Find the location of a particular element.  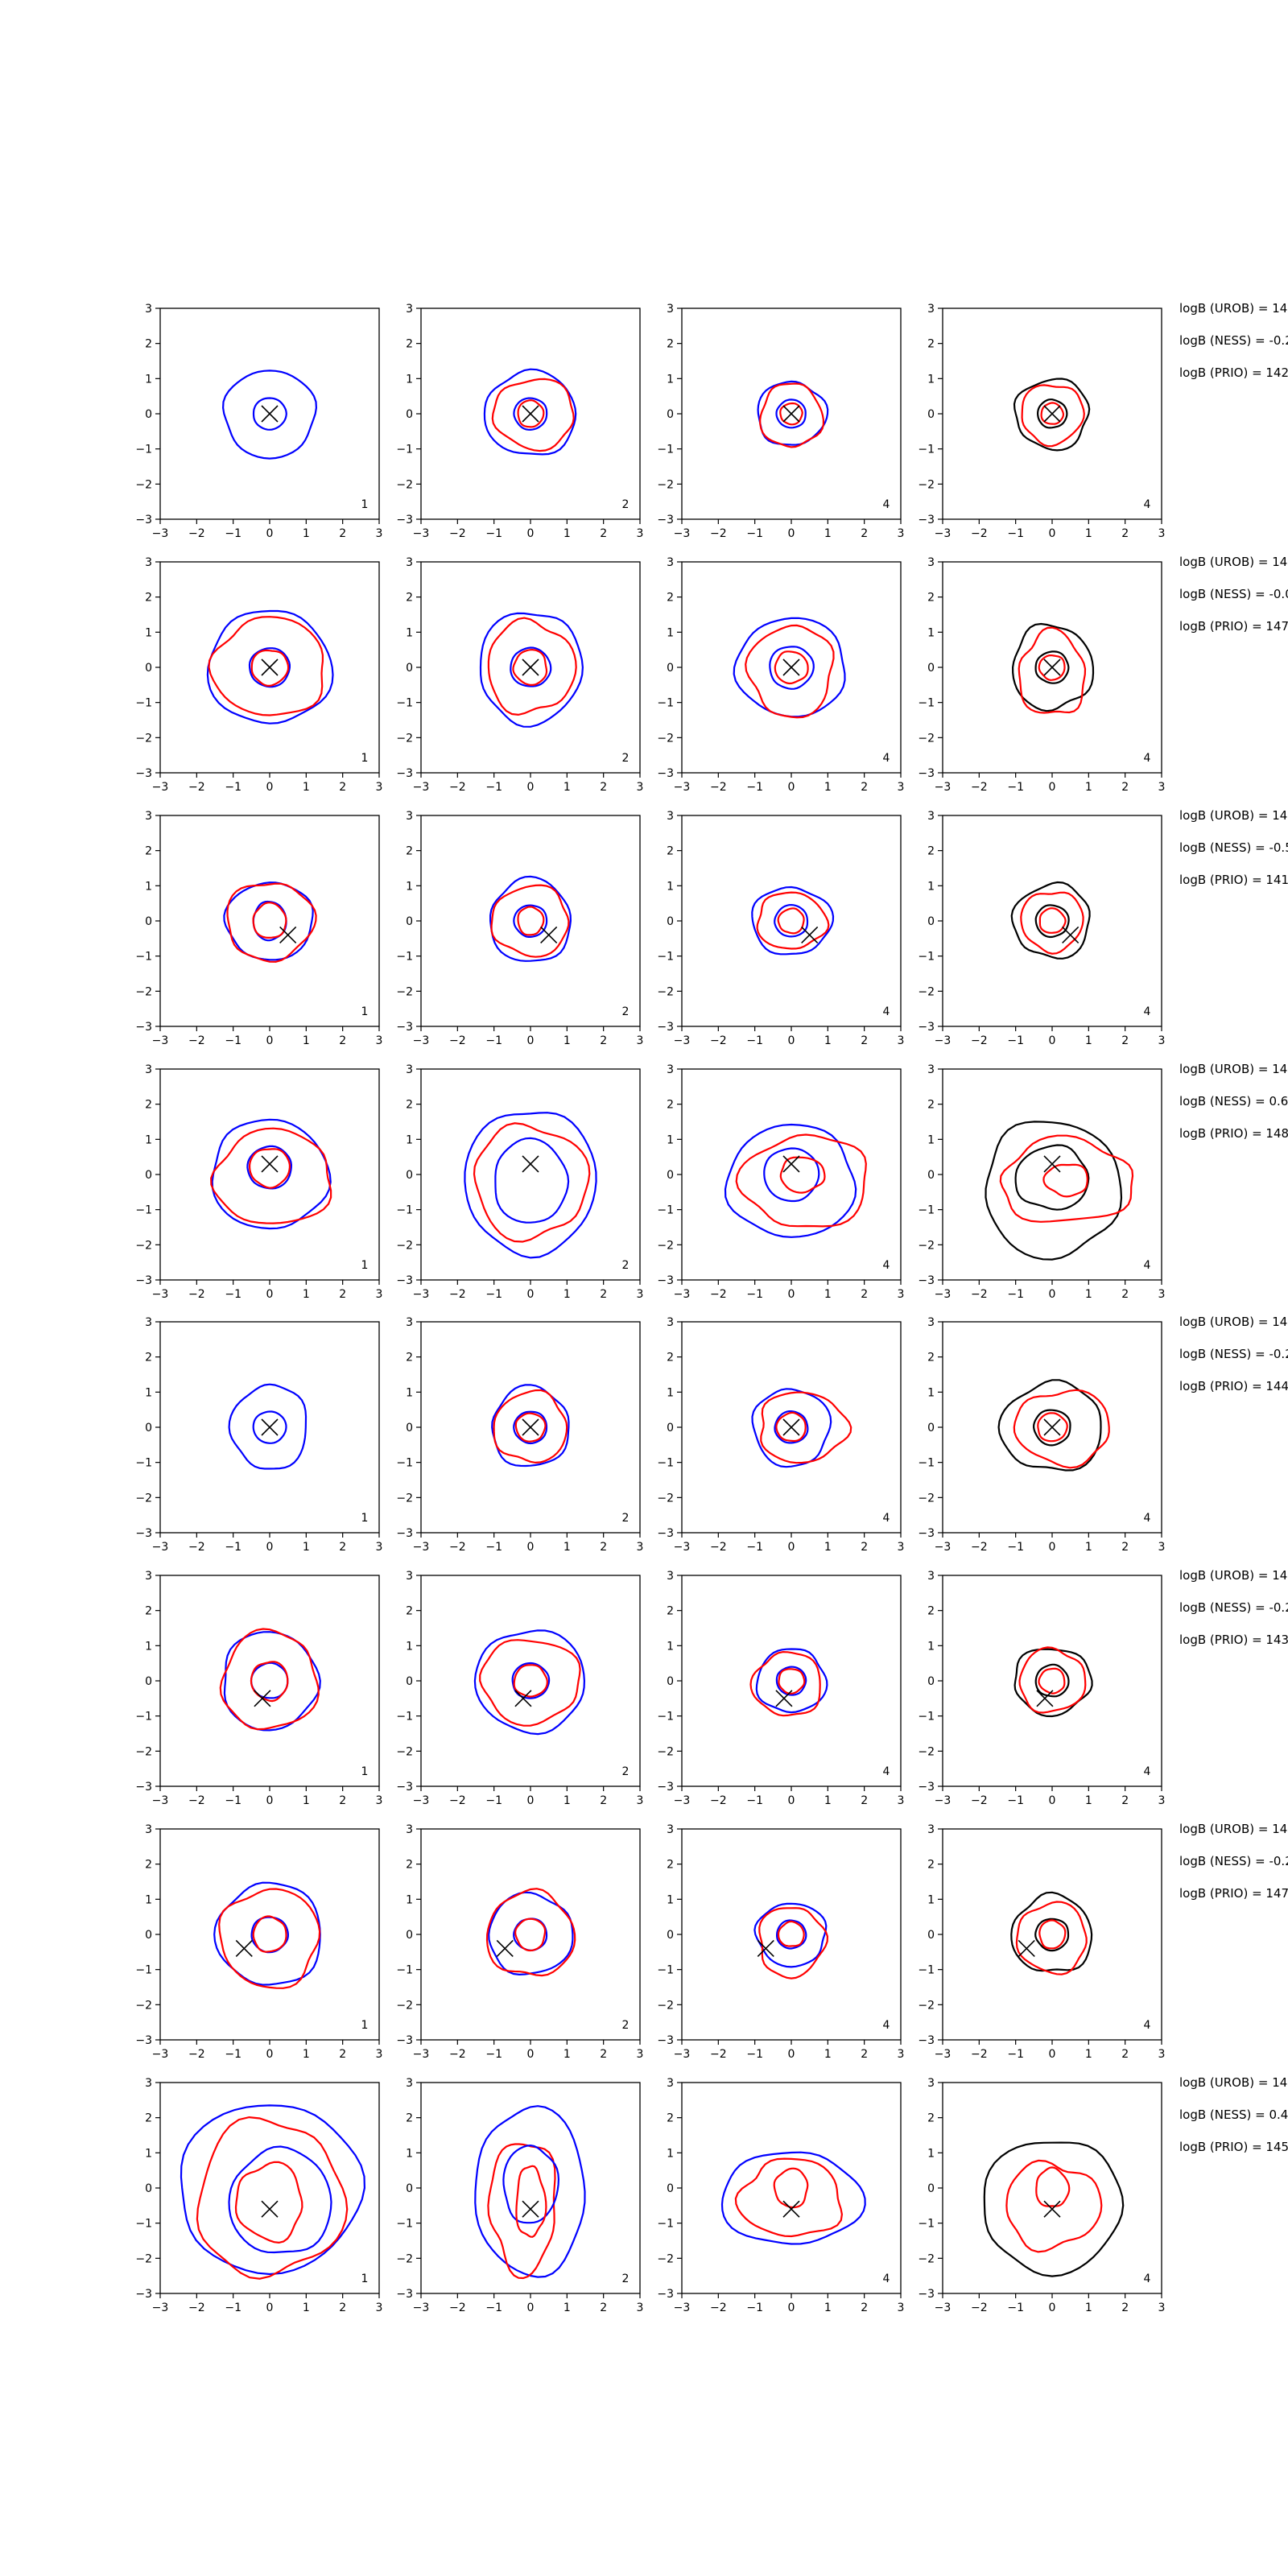

logB-annotation: logB (PRIO) = 1433 is located at coordinates (1233, 1640).